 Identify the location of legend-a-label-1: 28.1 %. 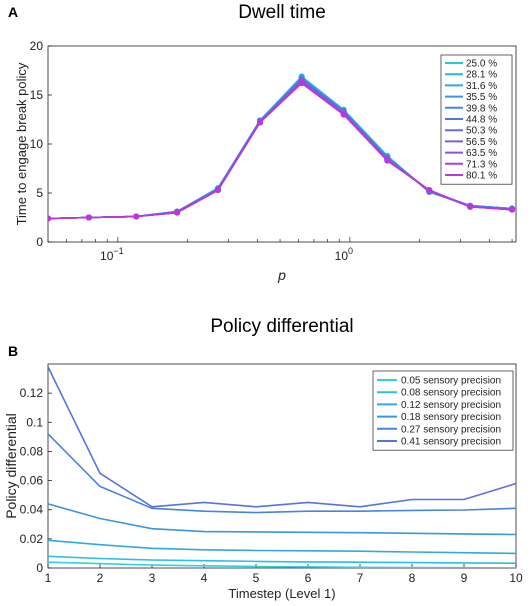
(481, 75).